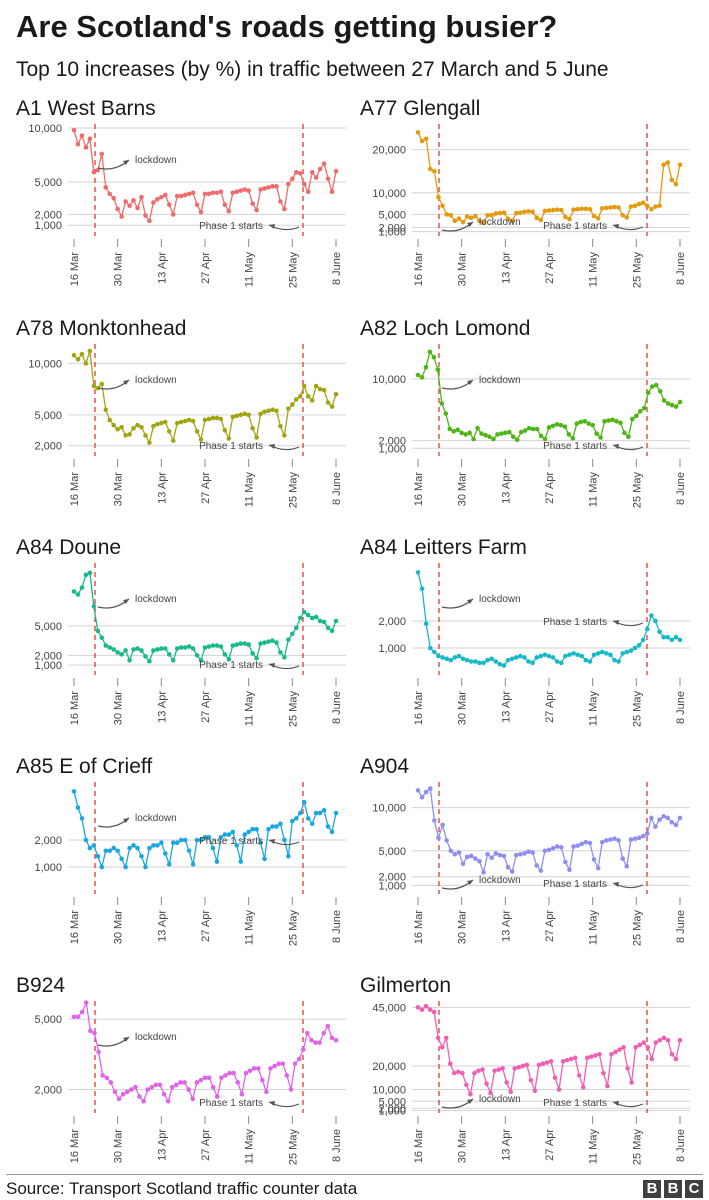 Image resolution: width=709 pixels, height=1200 pixels. I want to click on logo-letter: B, so click(652, 1189).